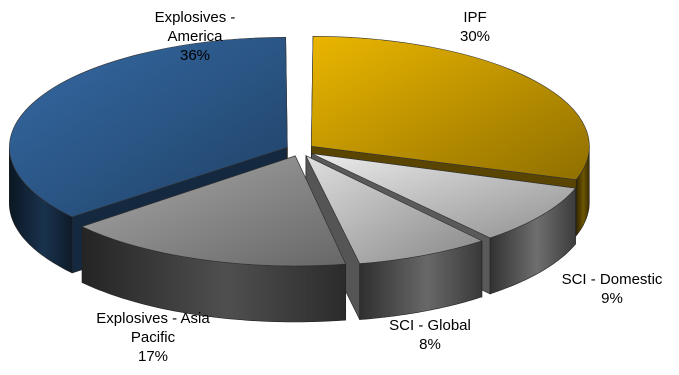 The height and width of the screenshot is (375, 679). What do you see at coordinates (612, 289) in the screenshot?
I see `slice-label: SCI - Domestic 9%` at bounding box center [612, 289].